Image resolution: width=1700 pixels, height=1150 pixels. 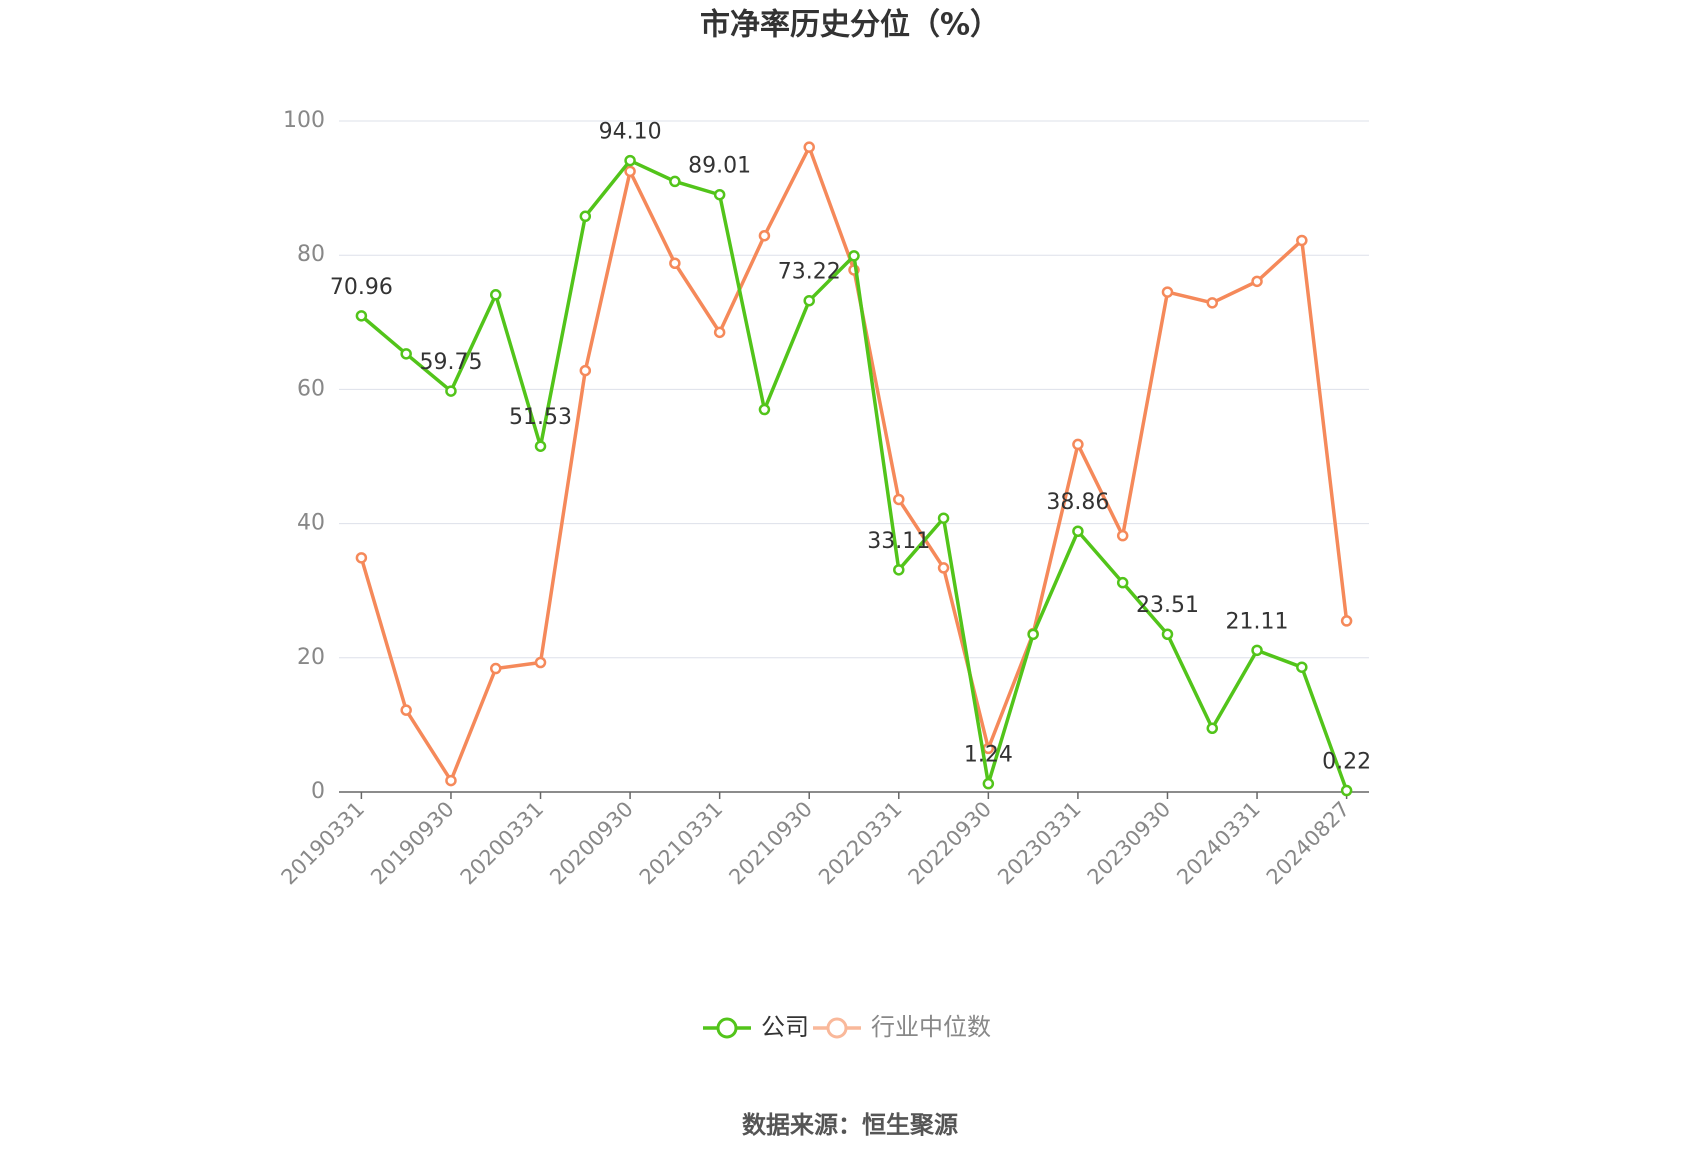 I want to click on data-label: 59.75, so click(x=450, y=362).